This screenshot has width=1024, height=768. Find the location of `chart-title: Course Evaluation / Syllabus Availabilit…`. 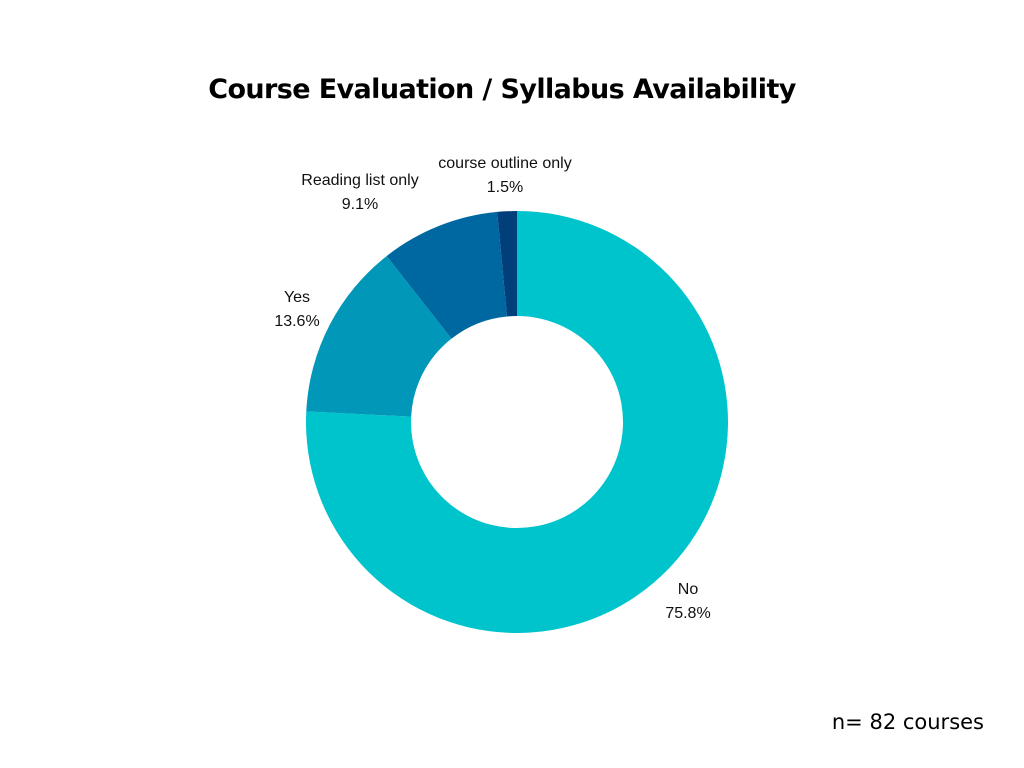

chart-title: Course Evaluation / Syllabus Availabilit… is located at coordinates (502, 89).